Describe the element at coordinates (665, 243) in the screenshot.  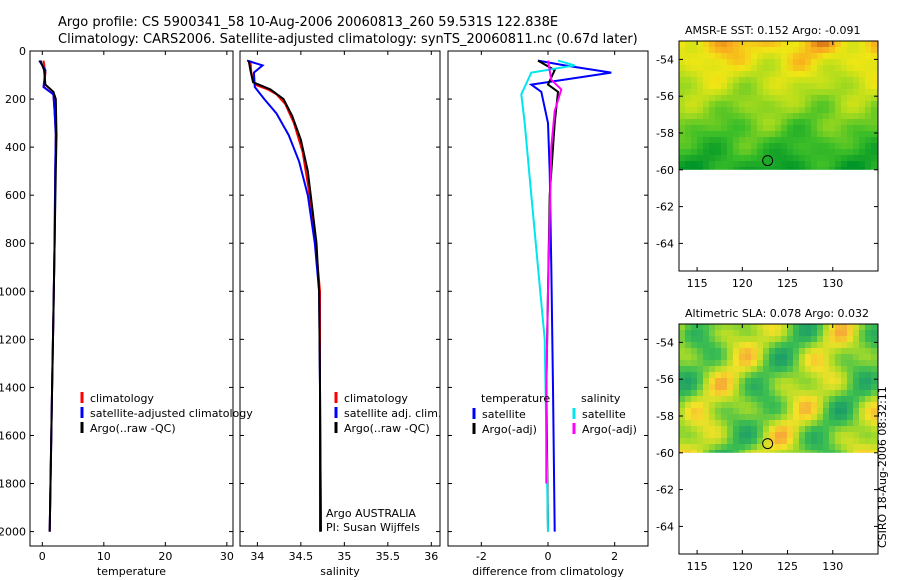
I see `y-tick-label: -64` at that location.